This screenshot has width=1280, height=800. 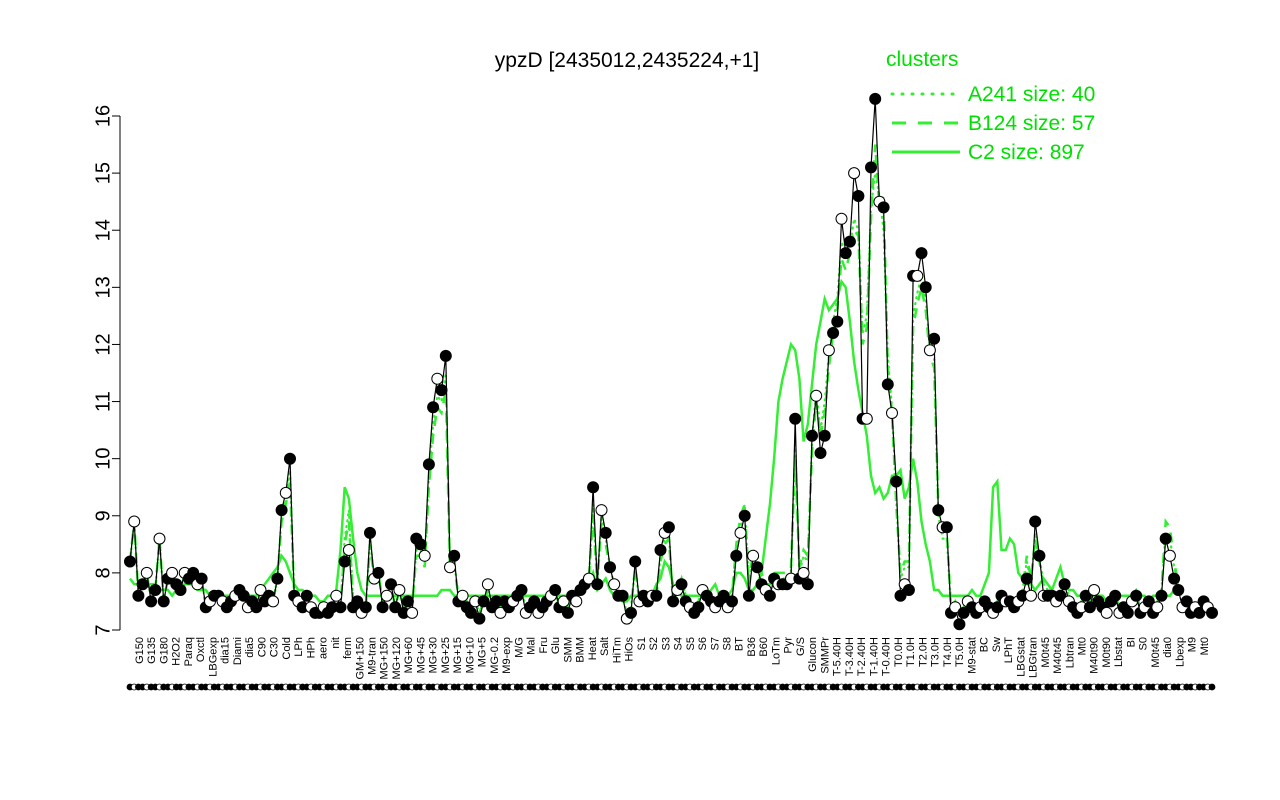 I want to click on x-tick-label: Lbexp, so click(x=1180, y=652).